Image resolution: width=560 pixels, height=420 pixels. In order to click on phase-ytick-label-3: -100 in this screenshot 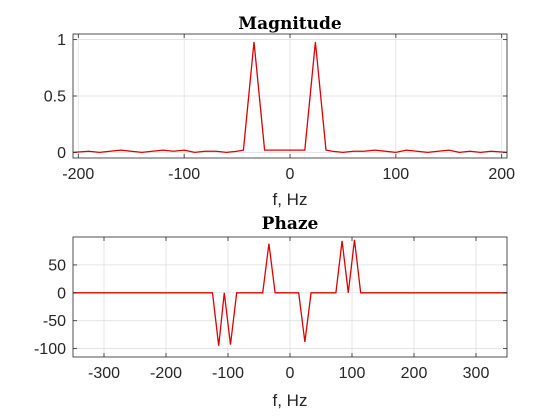, I will do `click(50, 349)`.